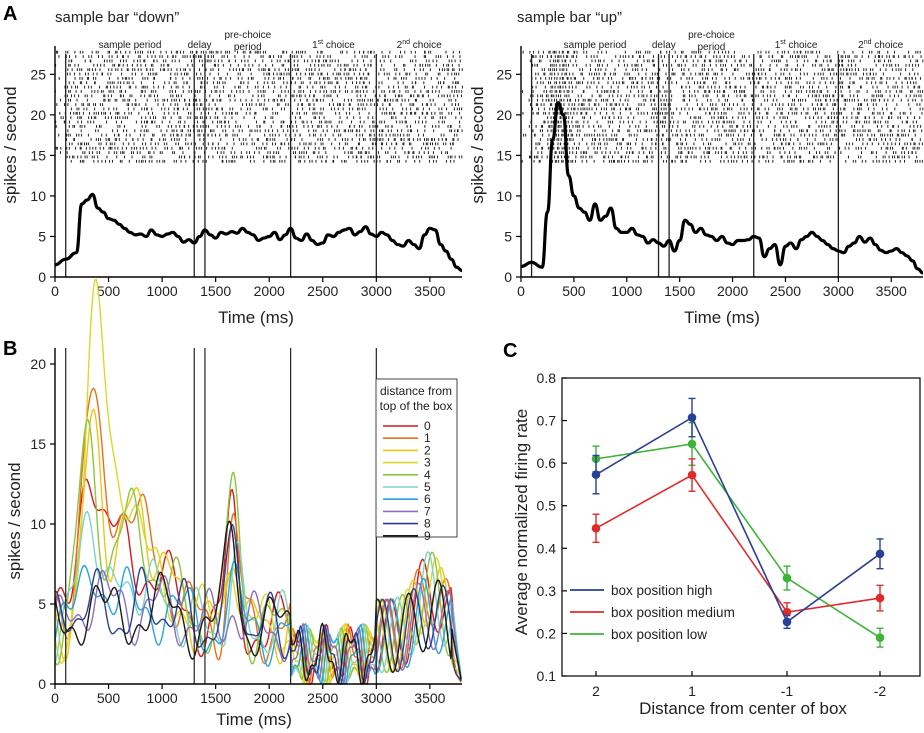  What do you see at coordinates (692, 691) in the screenshot?
I see `x-tick-label: 1` at bounding box center [692, 691].